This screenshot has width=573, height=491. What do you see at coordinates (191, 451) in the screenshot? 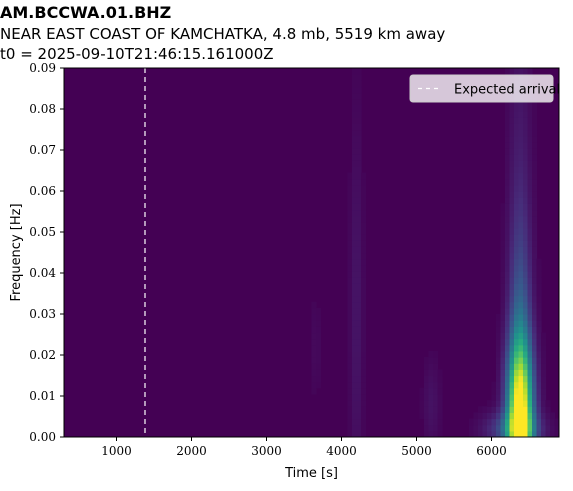
I see `x-tick-label: 2000` at bounding box center [191, 451].